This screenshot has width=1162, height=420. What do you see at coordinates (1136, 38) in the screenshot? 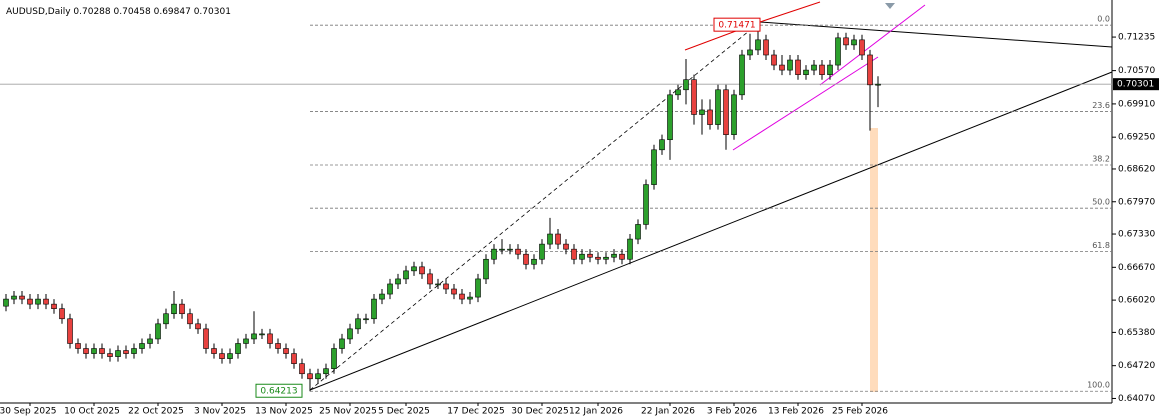
I see `y-tick-label: 0.71235` at bounding box center [1136, 38].